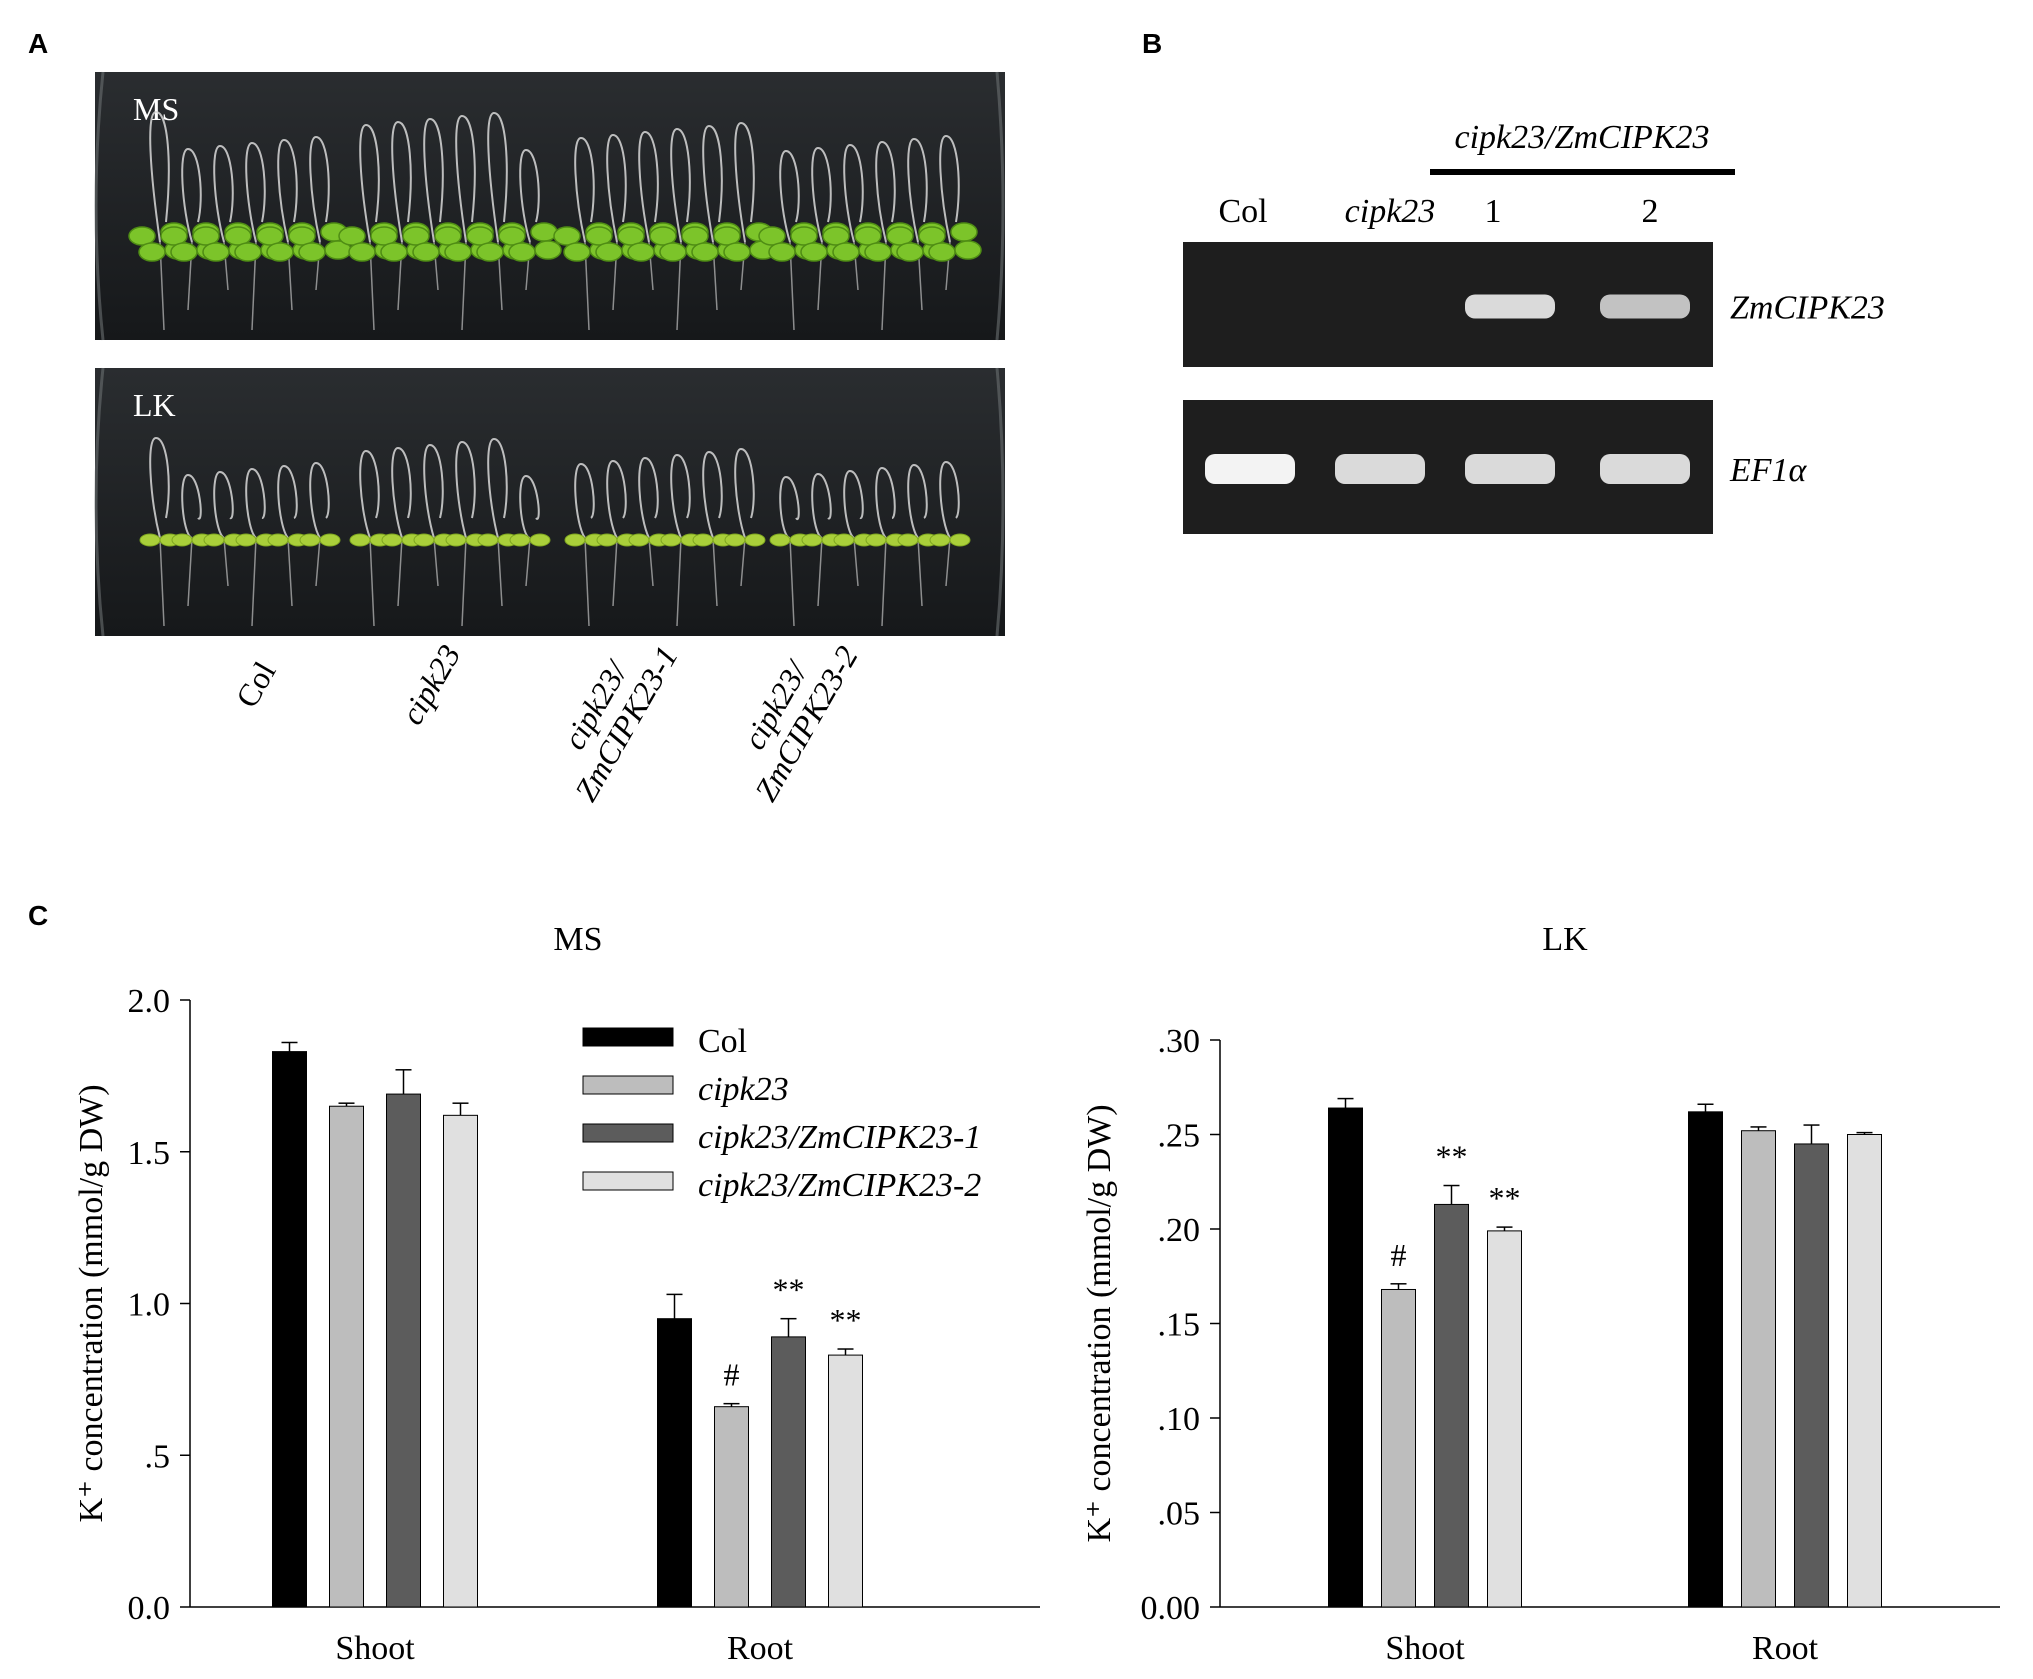 The width and height of the screenshot is (2033, 1679). What do you see at coordinates (1452, 1157) in the screenshot?
I see `significance-mark: **` at bounding box center [1452, 1157].